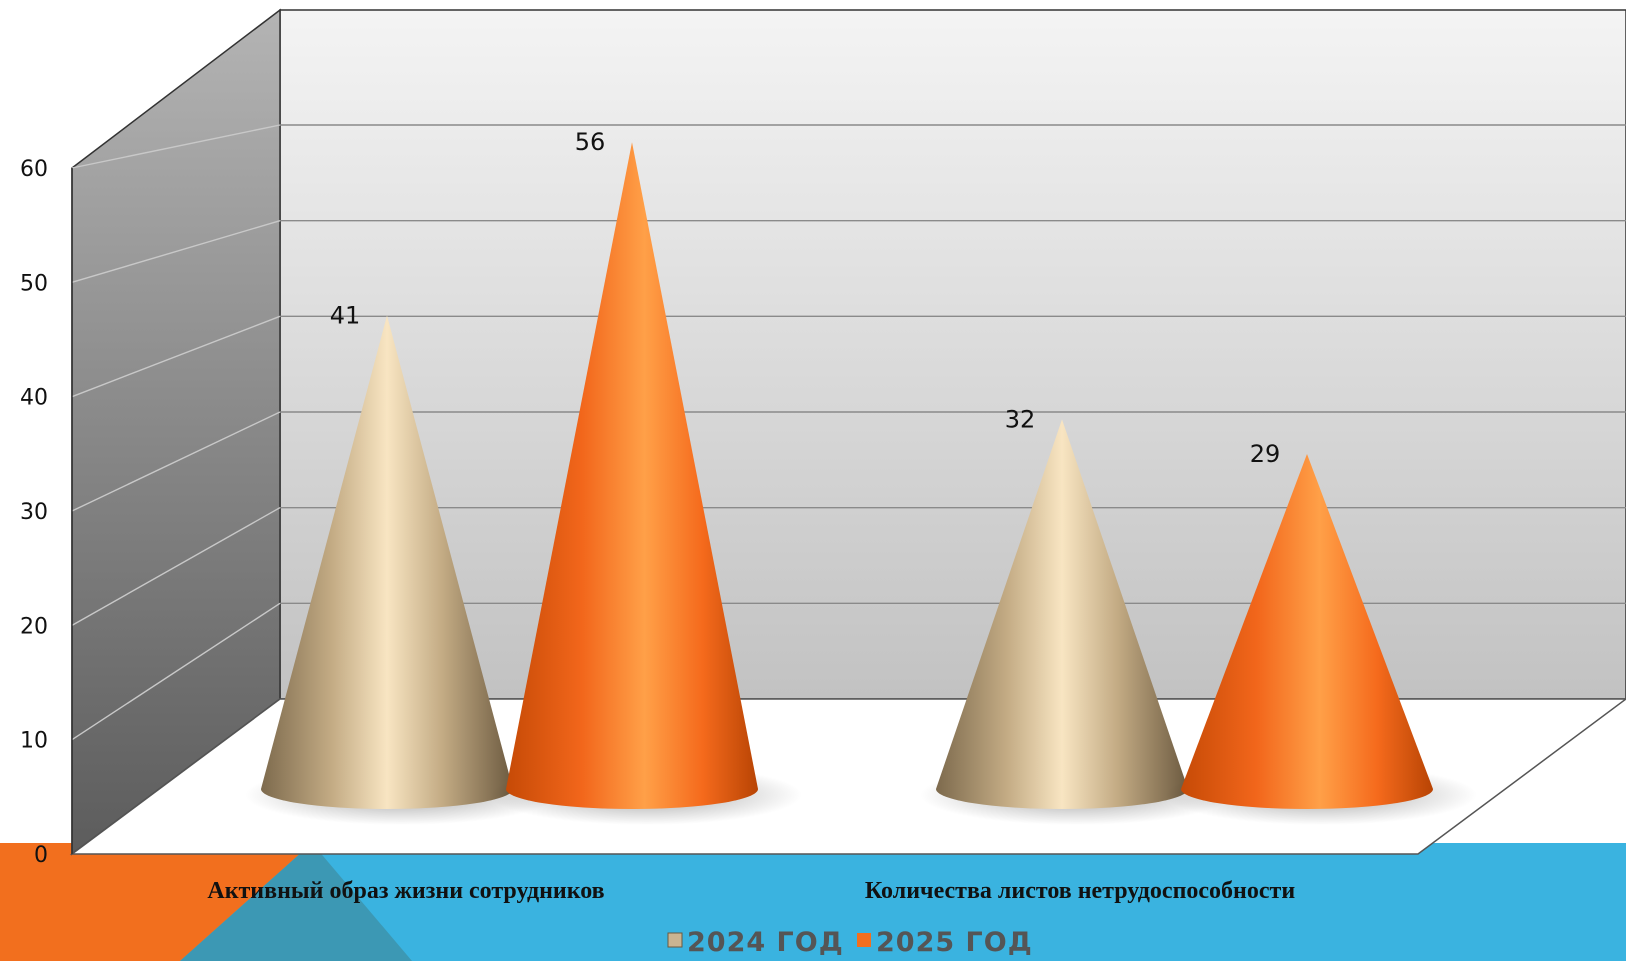 This screenshot has width=1626, height=961. I want to click on banner-teal, so click(296, 902).